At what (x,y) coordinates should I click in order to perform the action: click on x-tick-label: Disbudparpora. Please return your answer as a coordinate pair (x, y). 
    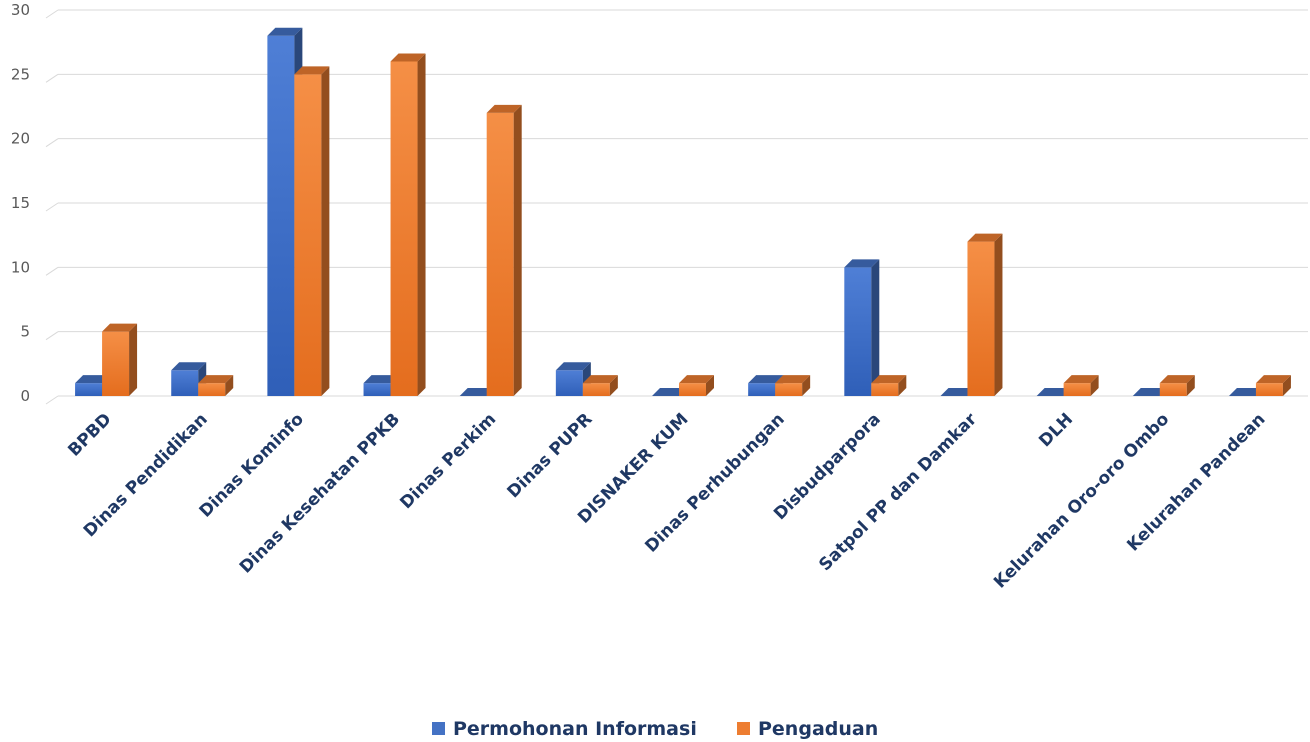
    Looking at the image, I should click on (827, 466).